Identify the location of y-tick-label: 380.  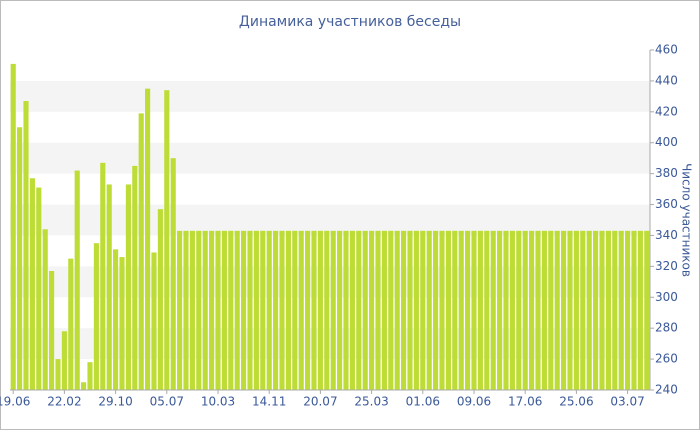
(666, 173).